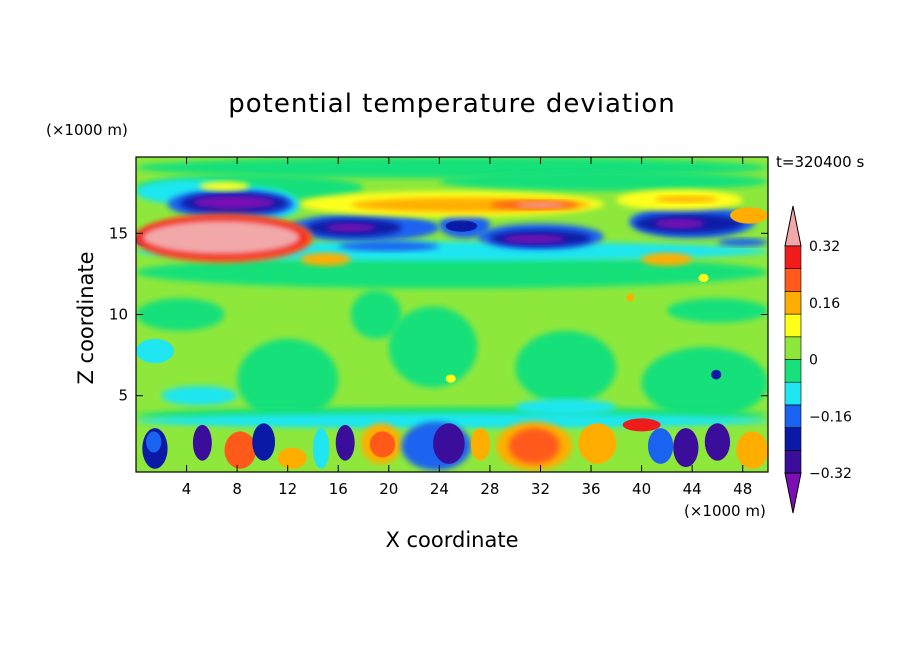  Describe the element at coordinates (830, 417) in the screenshot. I see `colorbar-tick-label: −0.16` at that location.